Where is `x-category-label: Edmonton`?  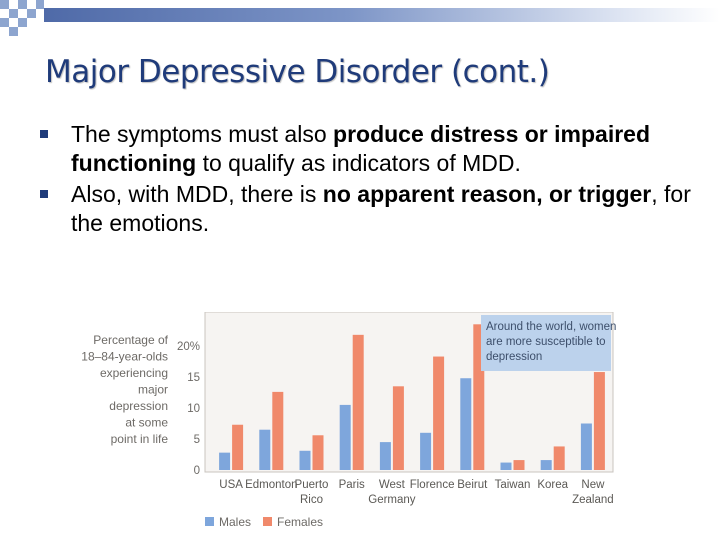
x-category-label: Edmonton is located at coordinates (271, 485).